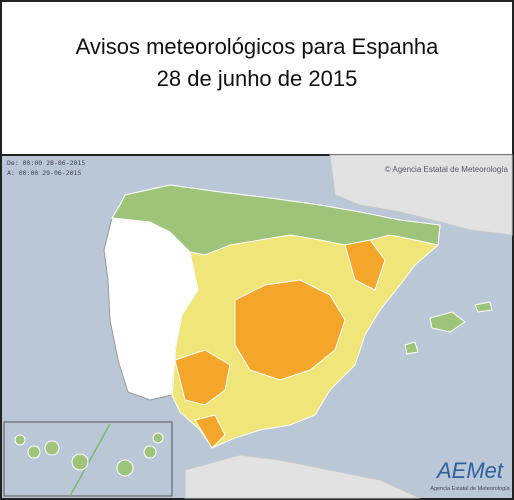 The width and height of the screenshot is (514, 500). What do you see at coordinates (447, 169) in the screenshot?
I see `credit: © Agencia Estatal de Meteorología` at bounding box center [447, 169].